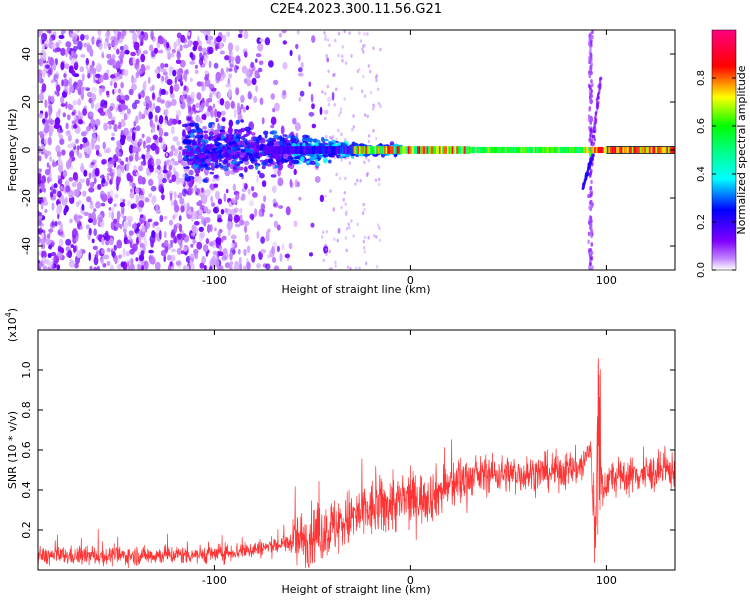  Describe the element at coordinates (11, 325) in the screenshot. I see `svg-text: (x104)` at that location.